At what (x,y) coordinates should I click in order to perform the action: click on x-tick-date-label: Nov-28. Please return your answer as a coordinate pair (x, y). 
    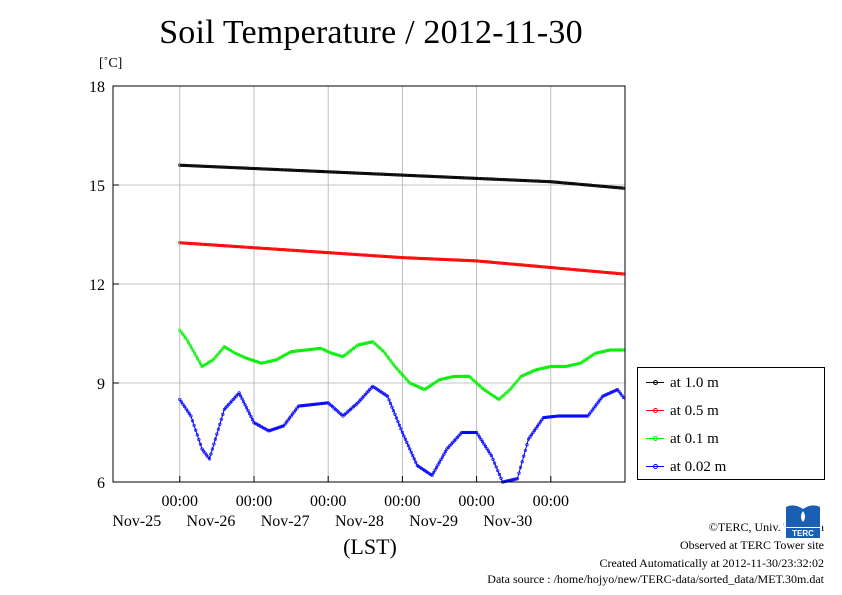
    Looking at the image, I should click on (359, 521).